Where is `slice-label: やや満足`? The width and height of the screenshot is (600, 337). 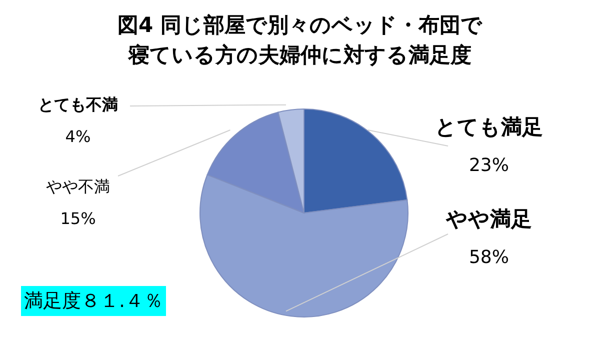 slice-label: やや満足 is located at coordinates (488, 219).